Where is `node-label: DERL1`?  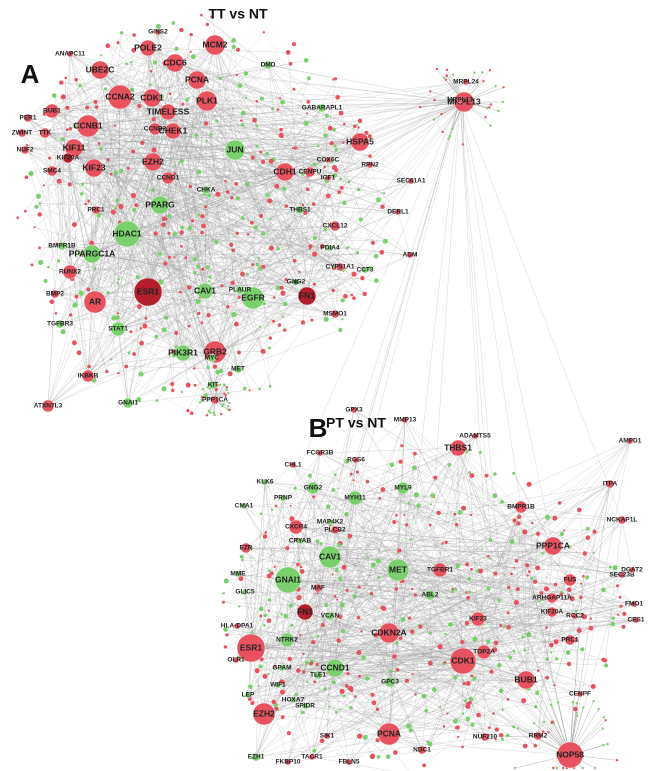 node-label: DERL1 is located at coordinates (398, 212).